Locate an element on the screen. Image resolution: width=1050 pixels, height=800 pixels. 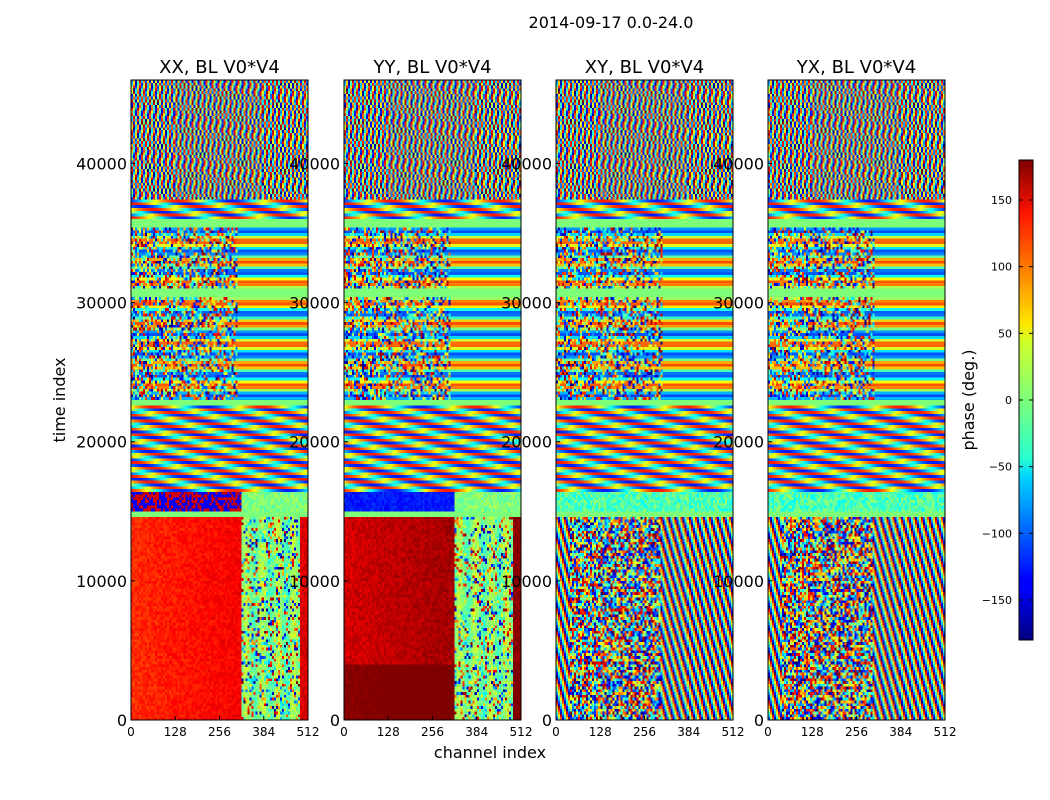
colorbar: 150 100 50 0 −50 −100 −150 phase (deg.) is located at coordinates (996, 400).